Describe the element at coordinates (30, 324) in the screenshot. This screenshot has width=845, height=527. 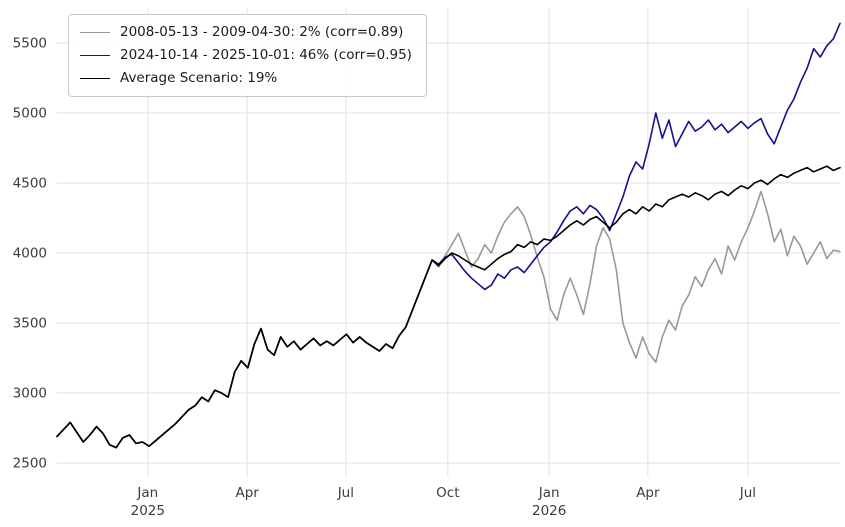
I see `y-axis-tick-label: 3500` at that location.